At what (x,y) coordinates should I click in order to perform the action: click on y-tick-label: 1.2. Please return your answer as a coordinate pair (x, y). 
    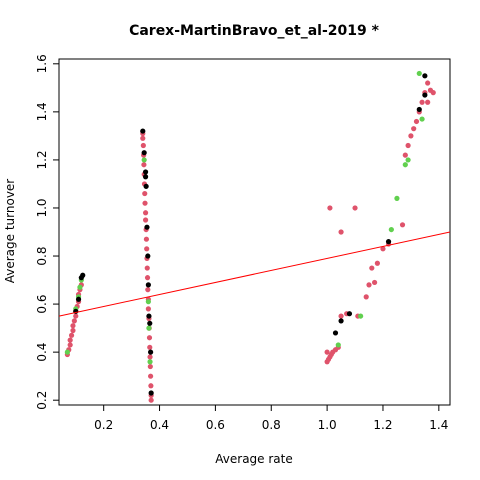
    Looking at the image, I should click on (42, 159).